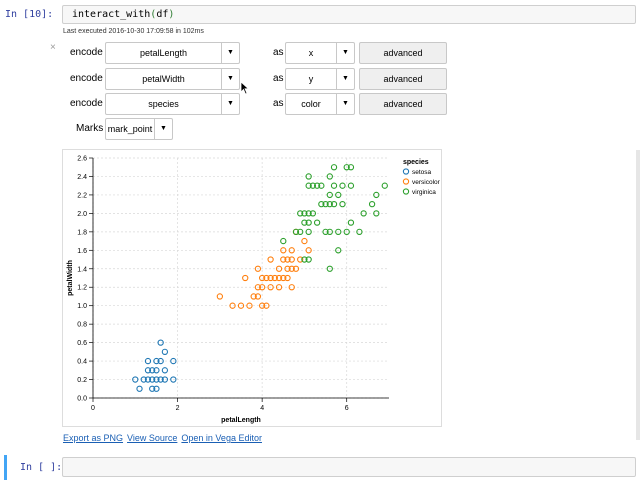 The height and width of the screenshot is (480, 640). Describe the element at coordinates (163, 53) in the screenshot. I see `field-select-value: petalLength` at that location.